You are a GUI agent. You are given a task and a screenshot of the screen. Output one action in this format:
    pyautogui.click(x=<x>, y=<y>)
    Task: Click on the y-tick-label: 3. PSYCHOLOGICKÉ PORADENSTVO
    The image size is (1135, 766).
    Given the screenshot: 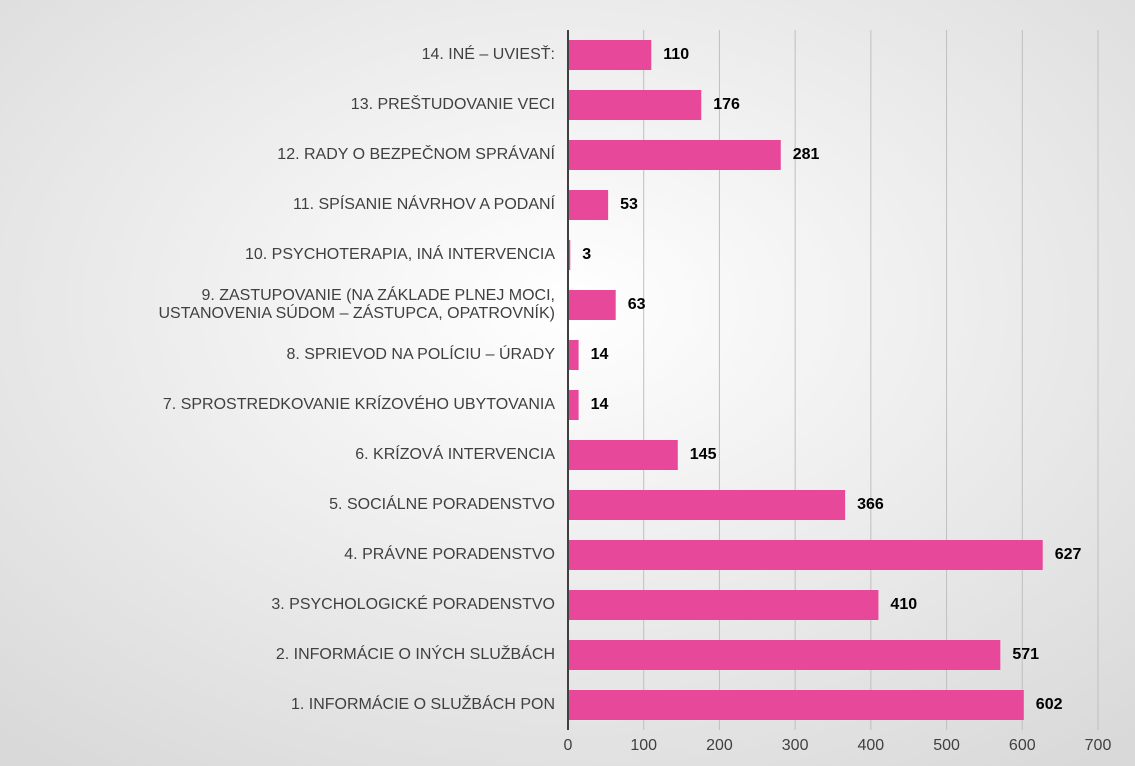 What is the action you would take?
    pyautogui.click(x=413, y=603)
    